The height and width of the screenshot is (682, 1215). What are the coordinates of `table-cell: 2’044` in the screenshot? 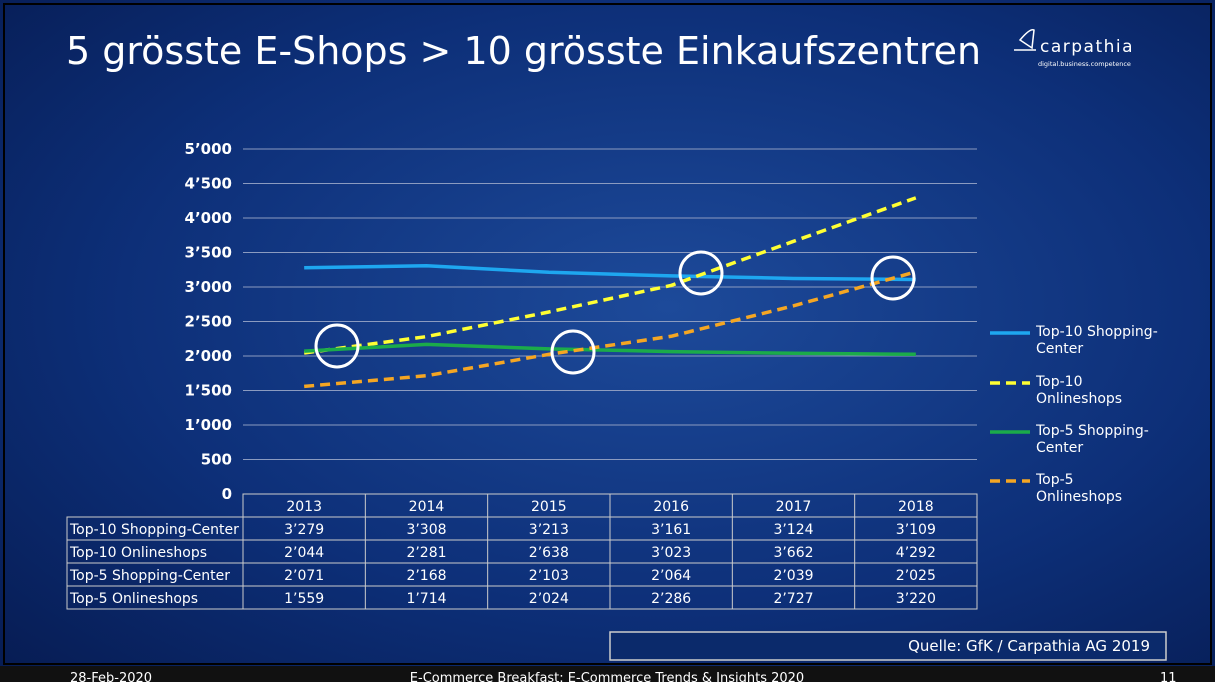 It's located at (304, 553).